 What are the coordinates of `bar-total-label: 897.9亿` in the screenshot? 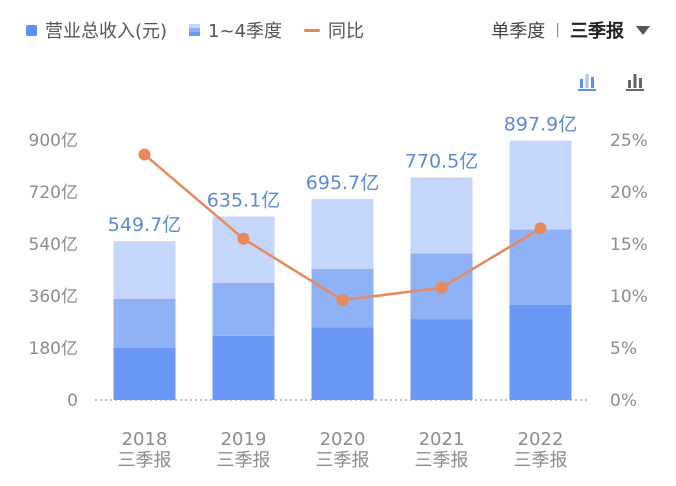 It's located at (540, 125).